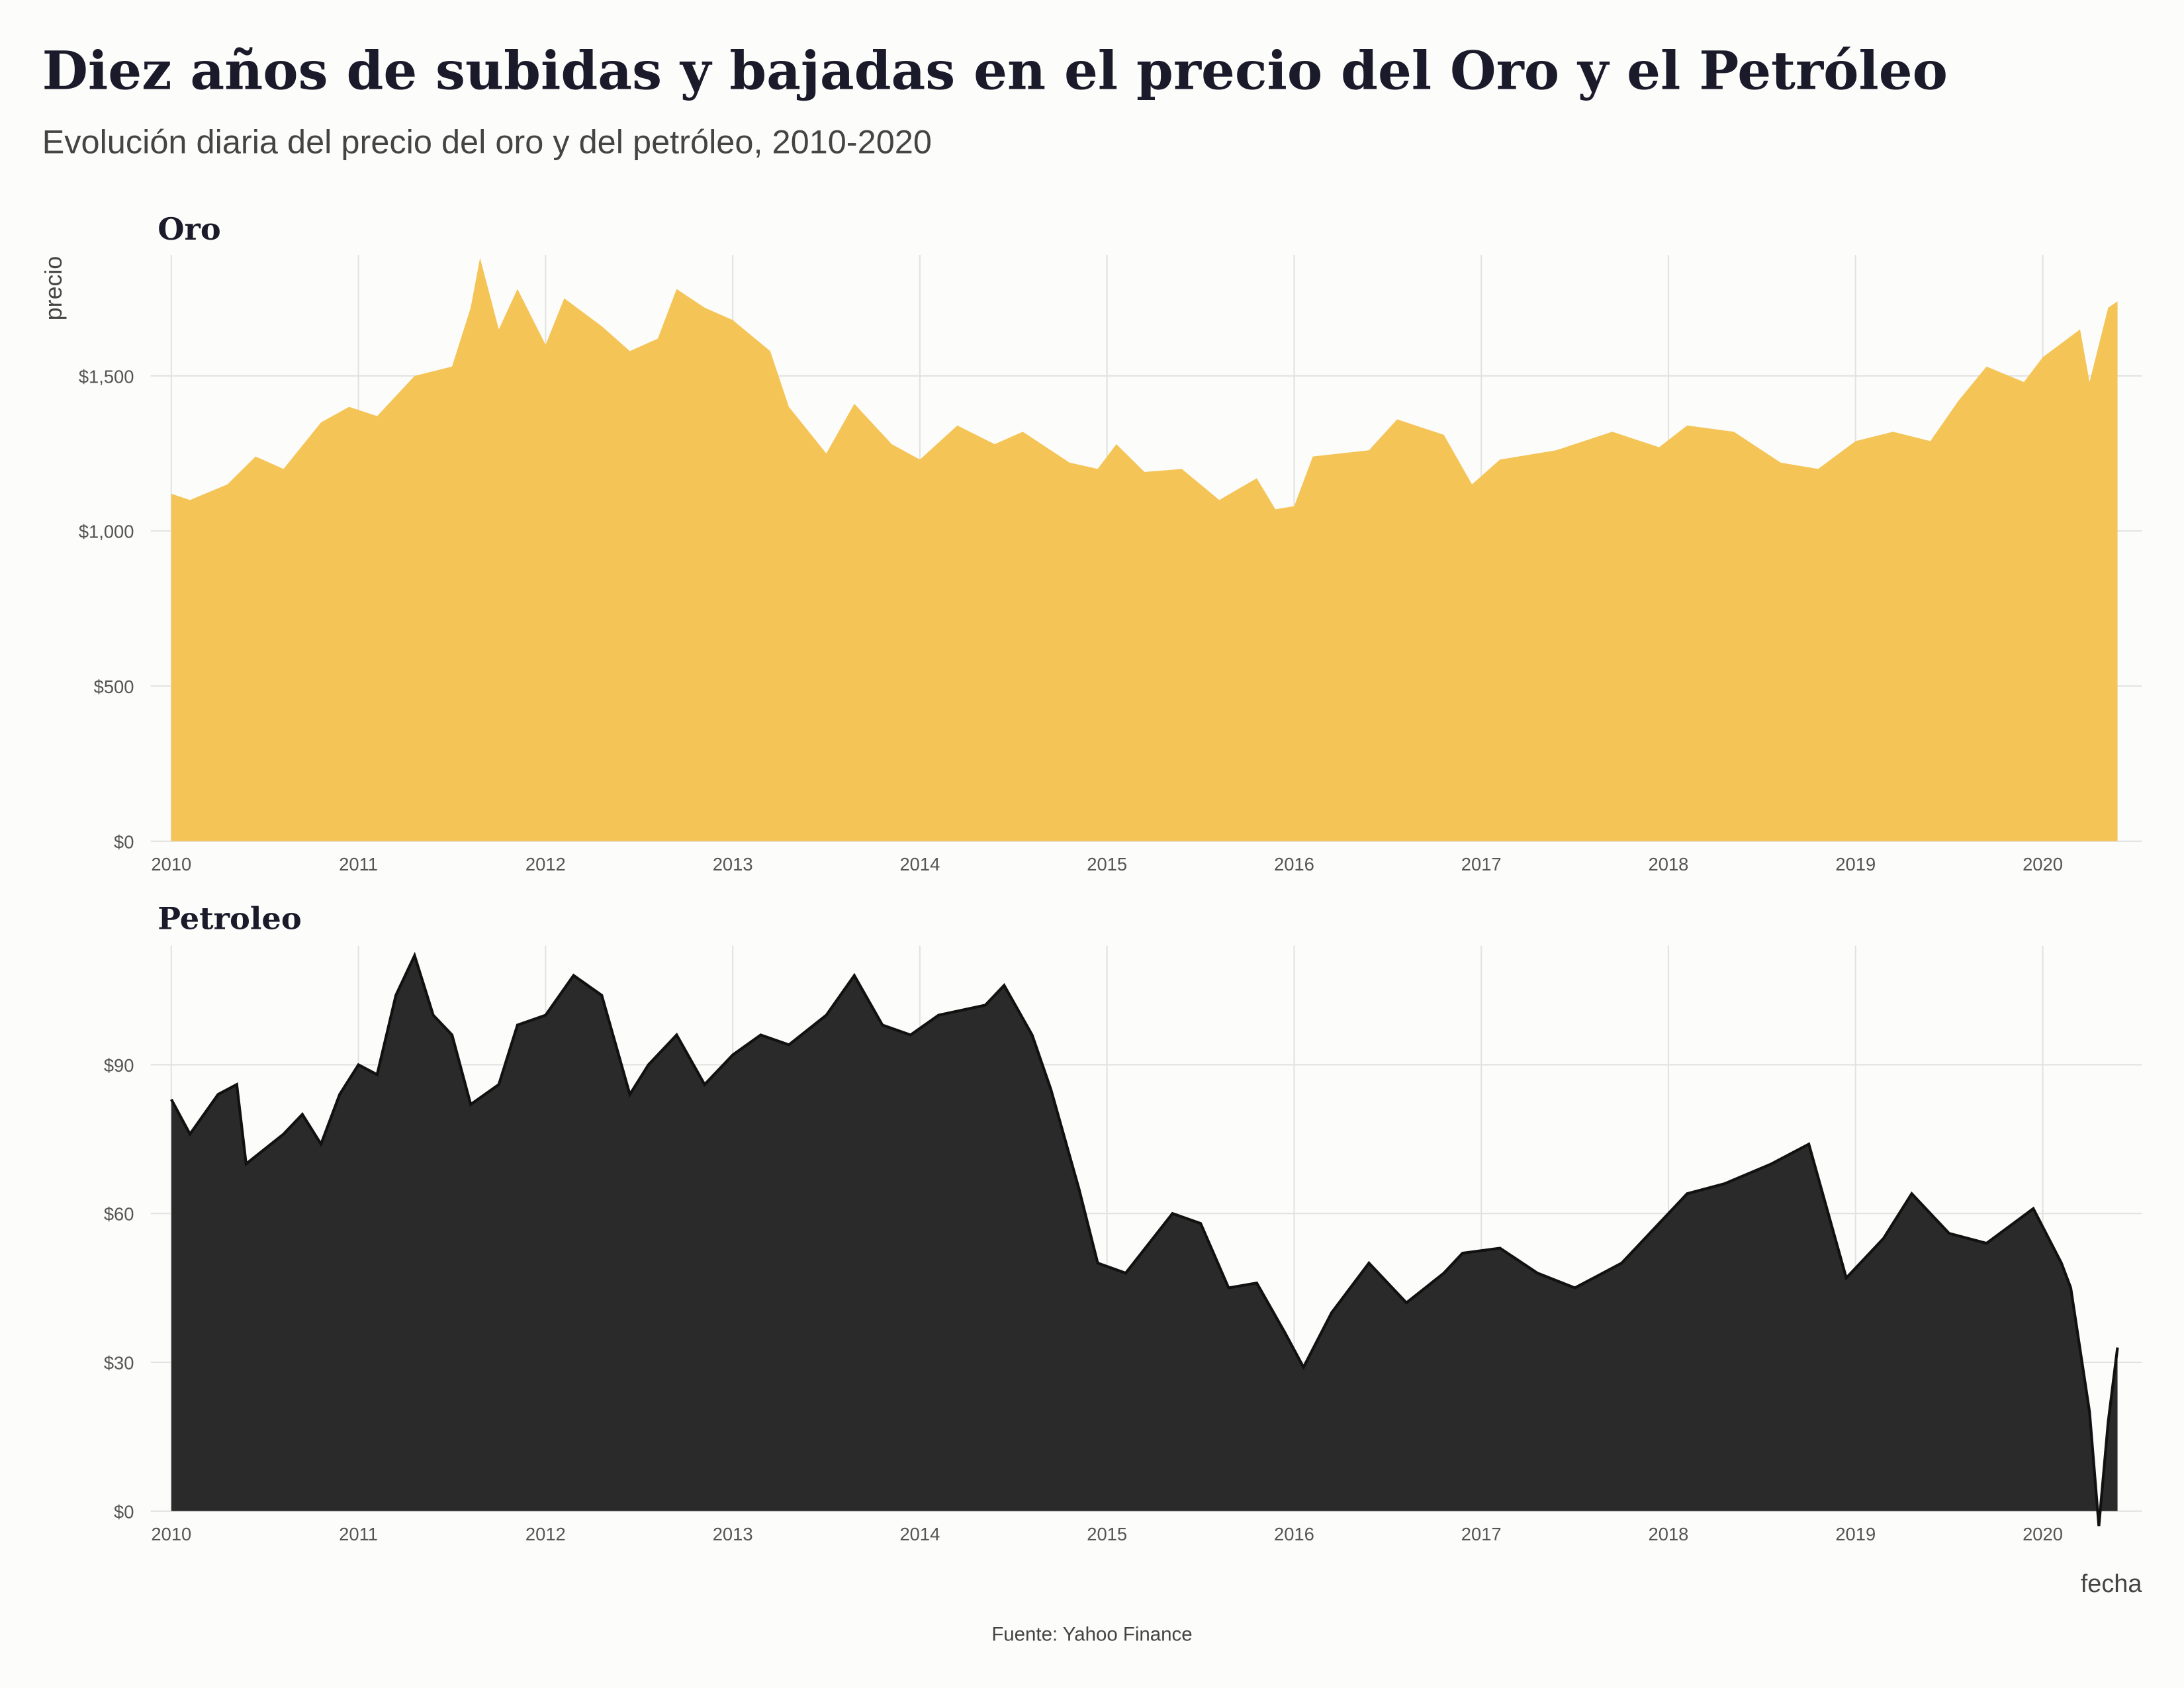  Describe the element at coordinates (2112, 1584) in the screenshot. I see `x-axis-label: fecha` at that location.